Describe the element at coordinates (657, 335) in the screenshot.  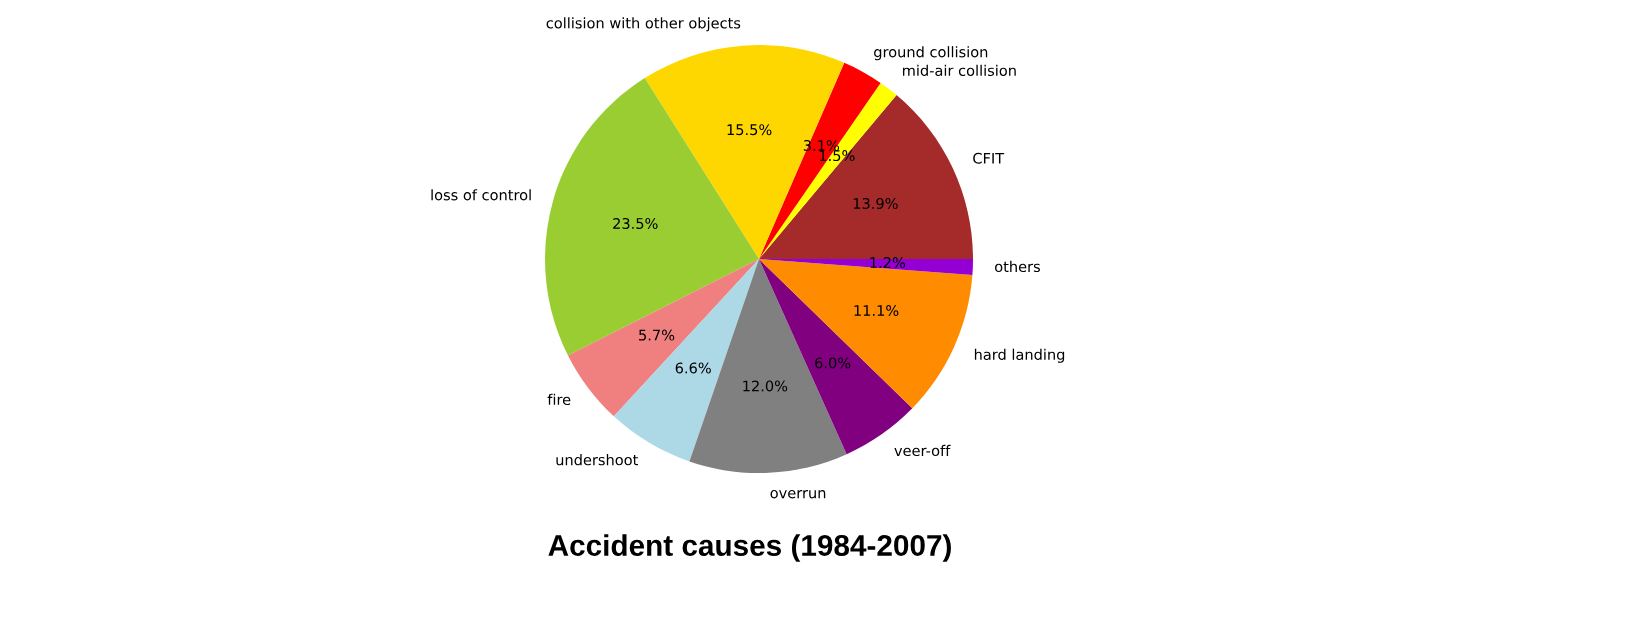
I see `data-label: 5.7%` at that location.